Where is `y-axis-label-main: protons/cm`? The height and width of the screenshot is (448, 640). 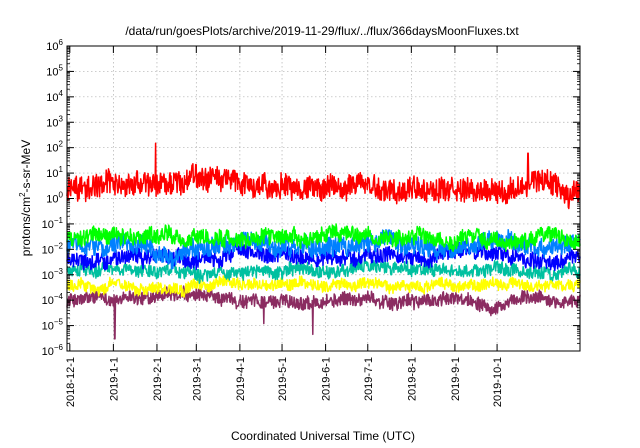
y-axis-label-main: protons/cm is located at coordinates (26, 226).